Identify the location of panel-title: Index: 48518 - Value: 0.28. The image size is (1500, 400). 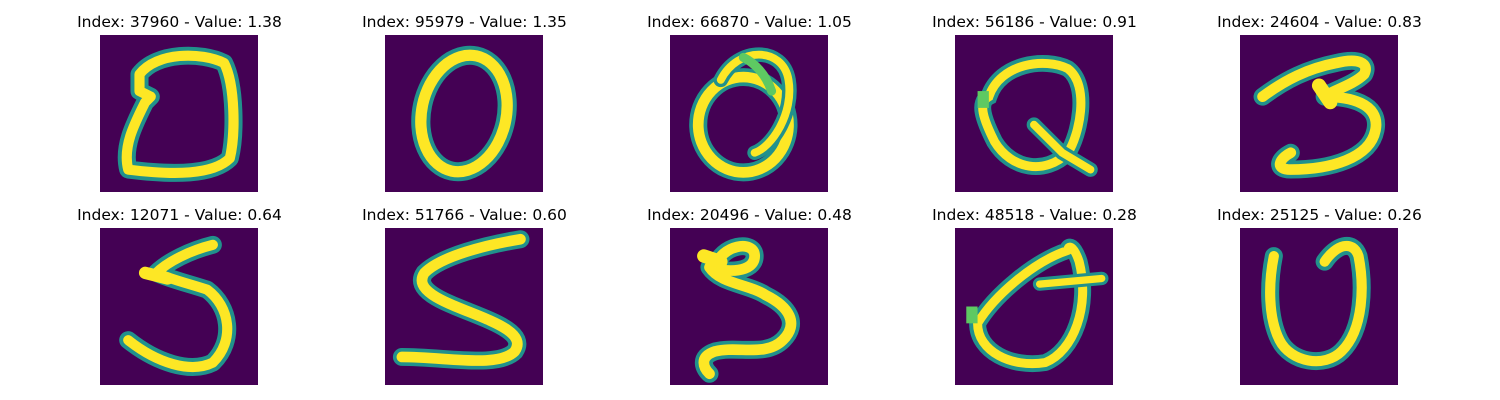
(1034, 215).